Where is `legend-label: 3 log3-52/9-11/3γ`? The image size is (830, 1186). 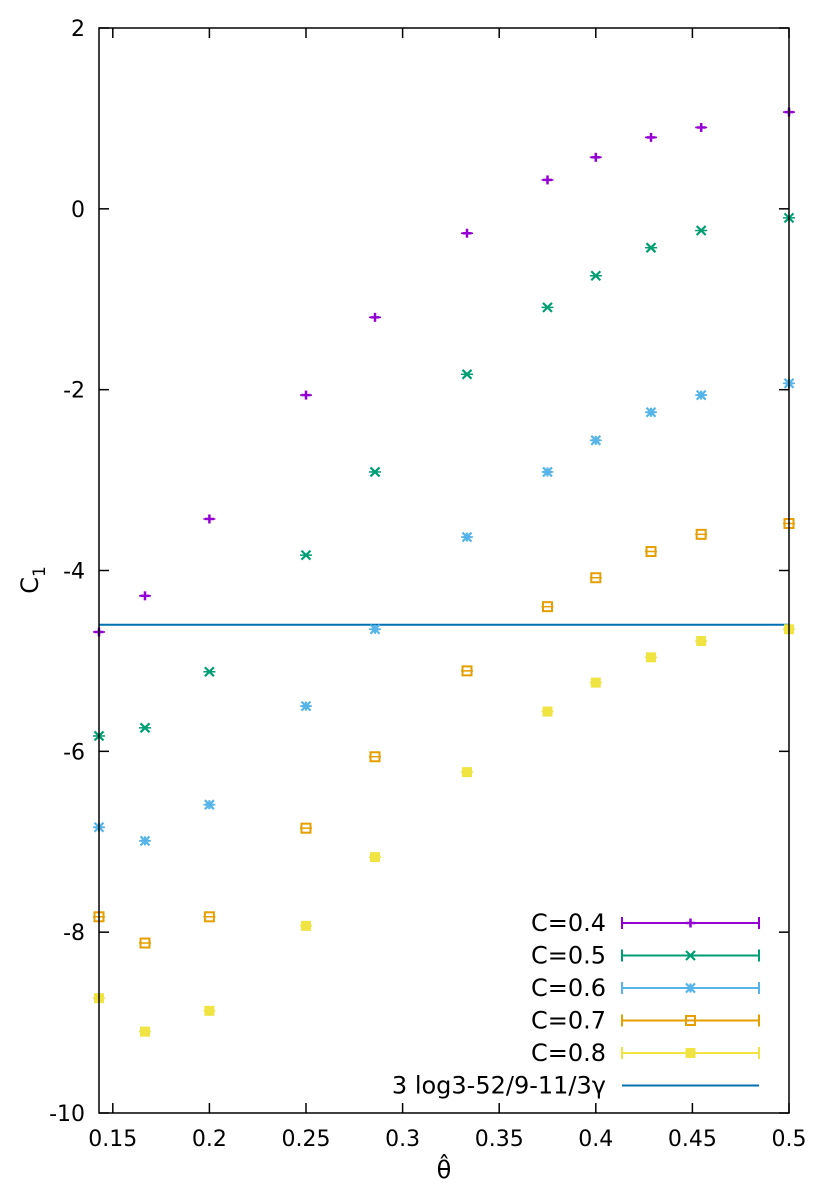
legend-label: 3 log3-52/9-11/3γ is located at coordinates (499, 1086).